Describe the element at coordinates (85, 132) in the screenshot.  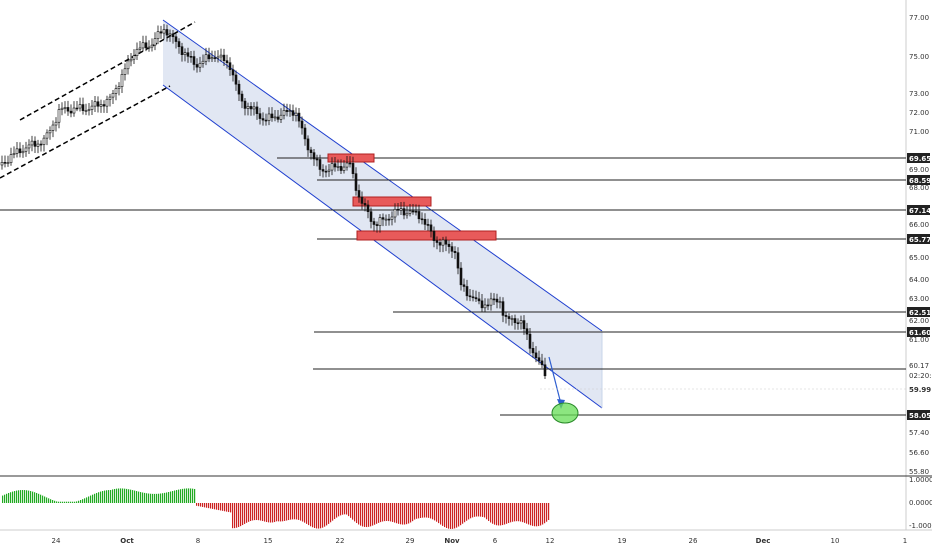
I see `ascending-channel-lower` at that location.